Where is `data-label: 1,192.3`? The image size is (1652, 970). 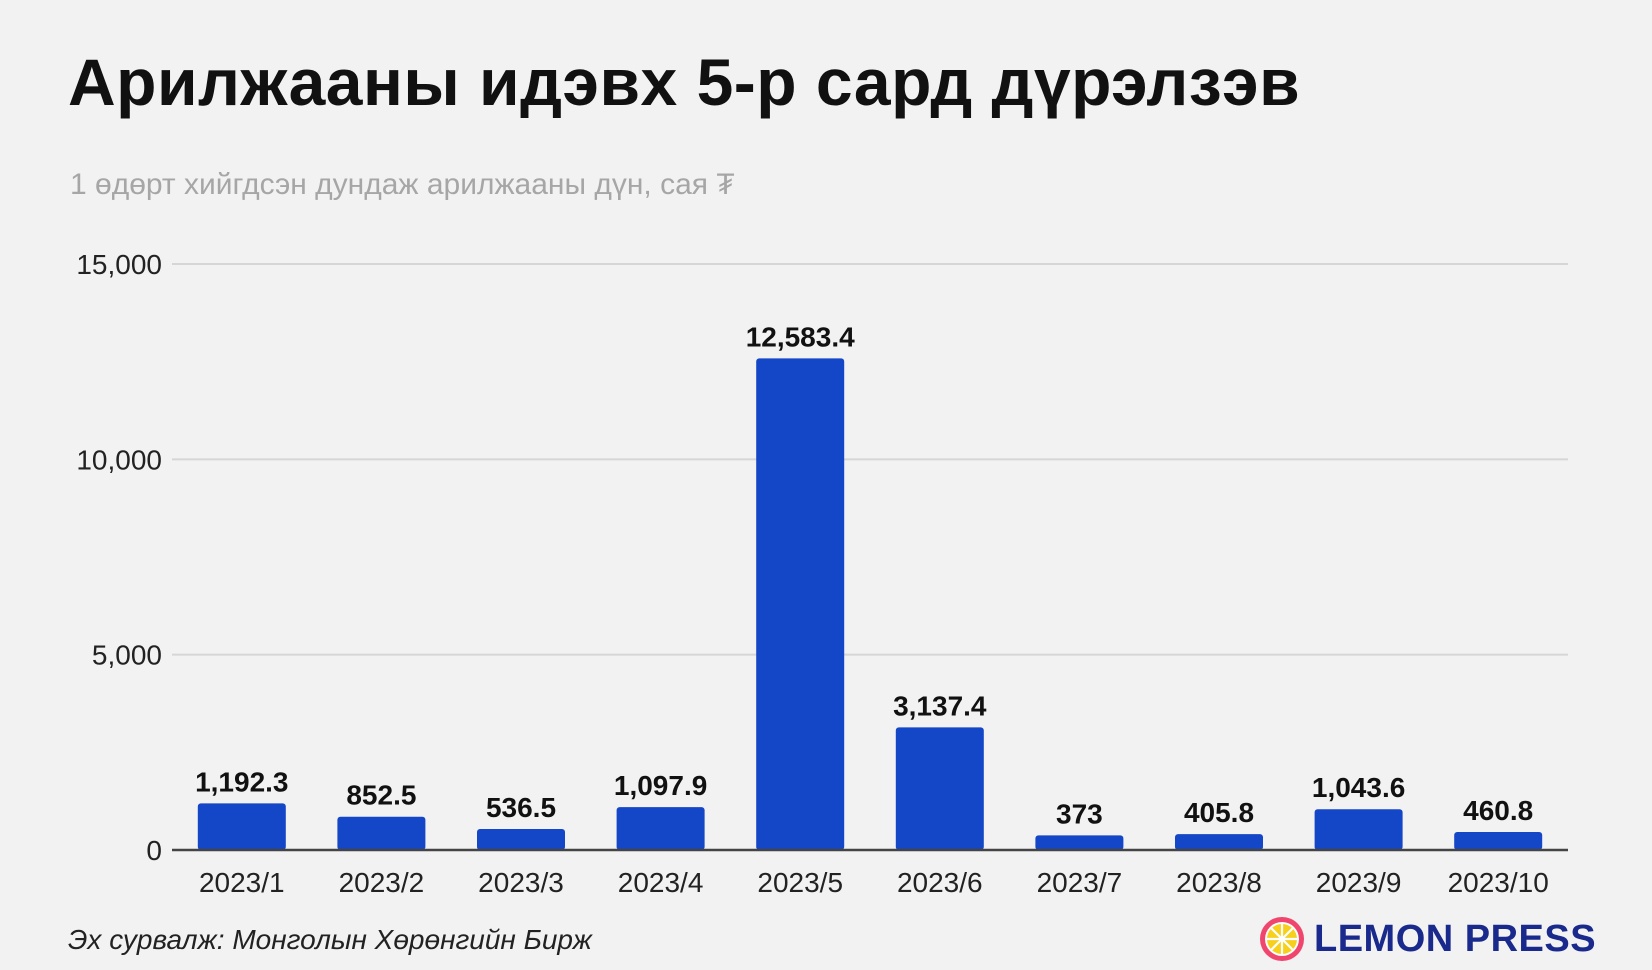
data-label: 1,192.3 is located at coordinates (241, 781).